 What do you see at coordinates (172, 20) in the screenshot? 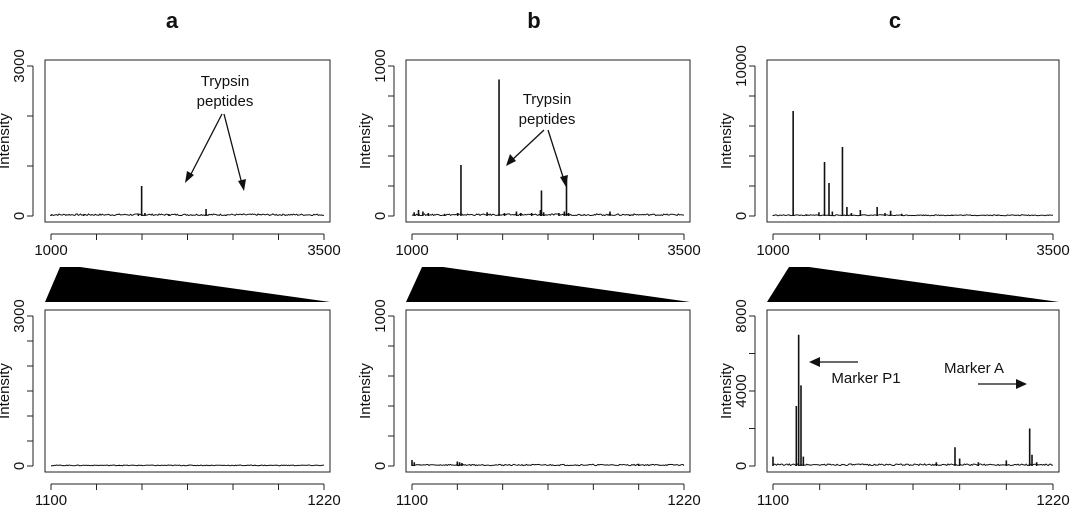
I see `panel-letter-a: a` at bounding box center [172, 20].